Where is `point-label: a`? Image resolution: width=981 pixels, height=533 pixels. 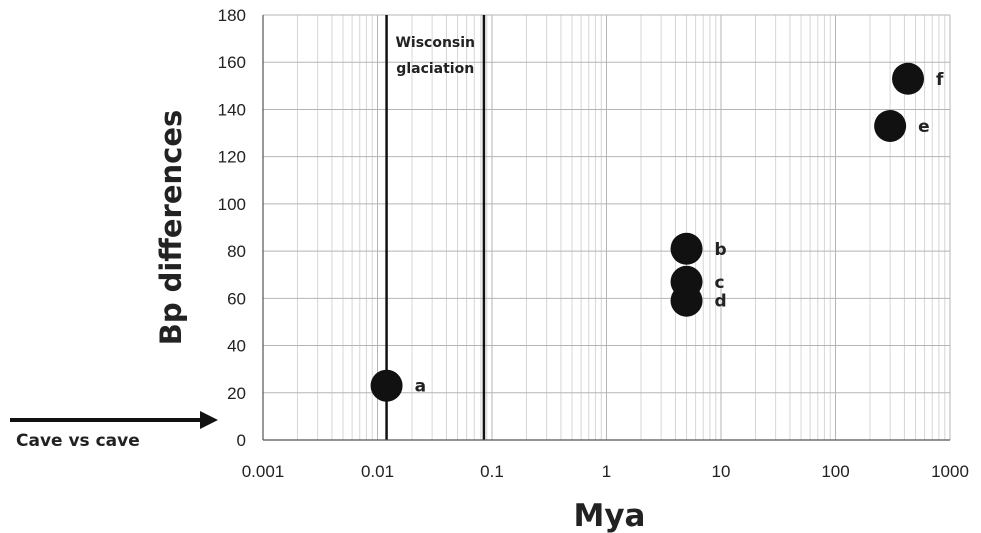
point-label: a is located at coordinates (420, 387).